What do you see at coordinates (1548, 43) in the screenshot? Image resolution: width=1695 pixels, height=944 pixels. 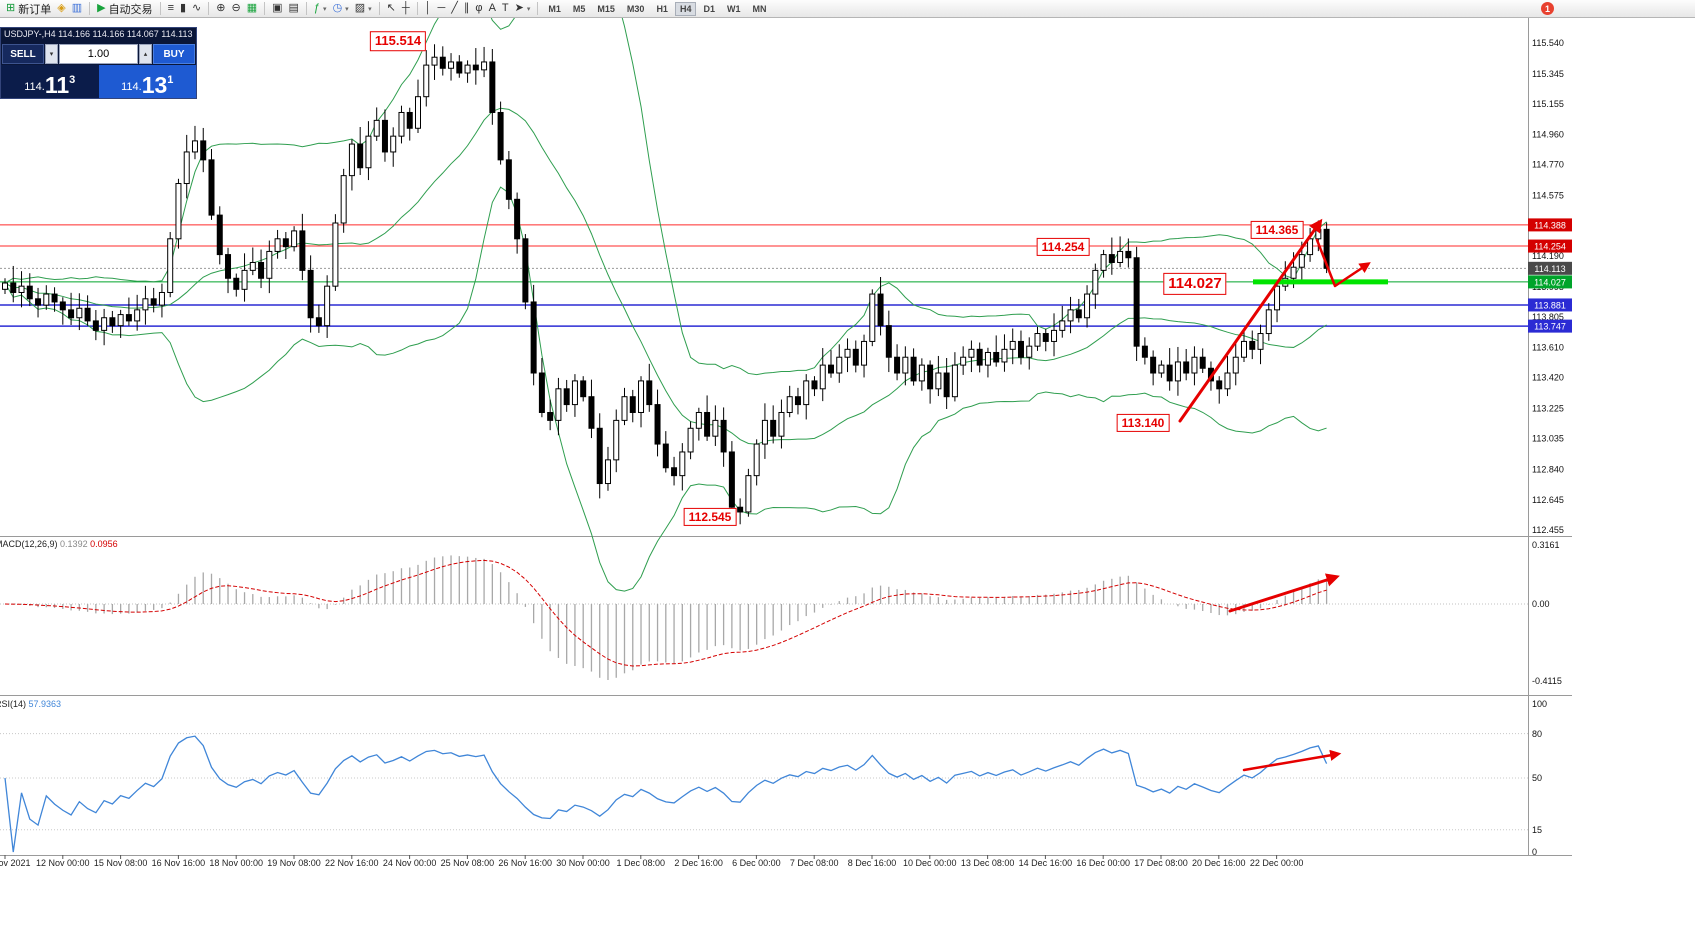 I see `svg-text: 115.540` at bounding box center [1548, 43].